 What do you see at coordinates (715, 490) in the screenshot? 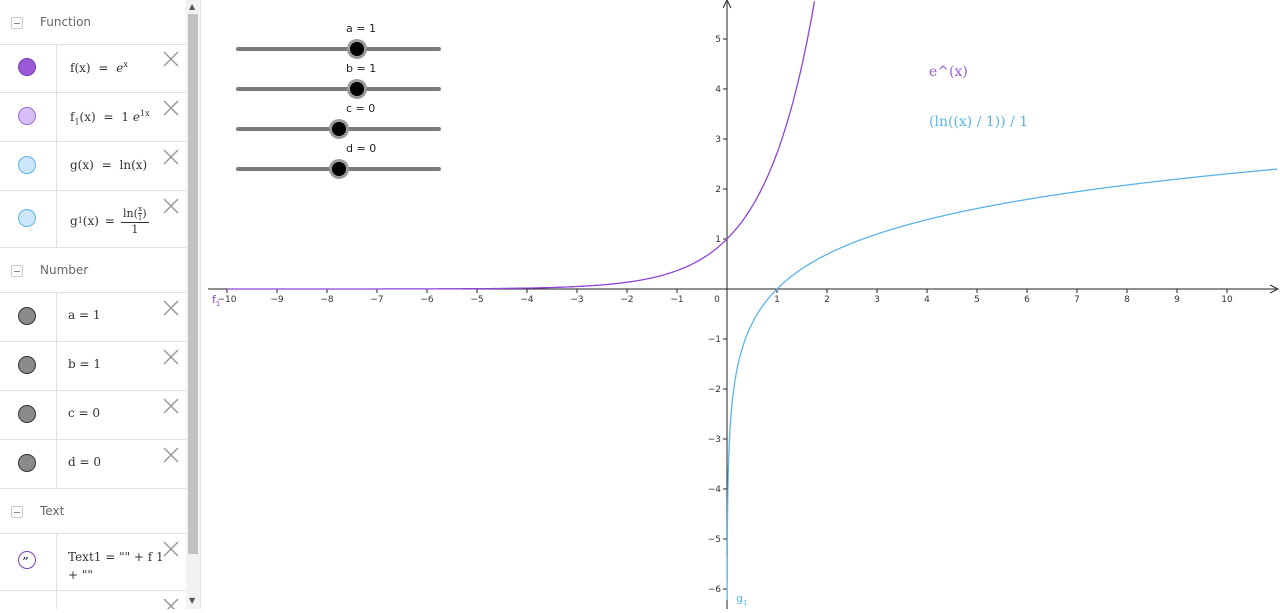
I see `y-tick-label: −4` at bounding box center [715, 490].